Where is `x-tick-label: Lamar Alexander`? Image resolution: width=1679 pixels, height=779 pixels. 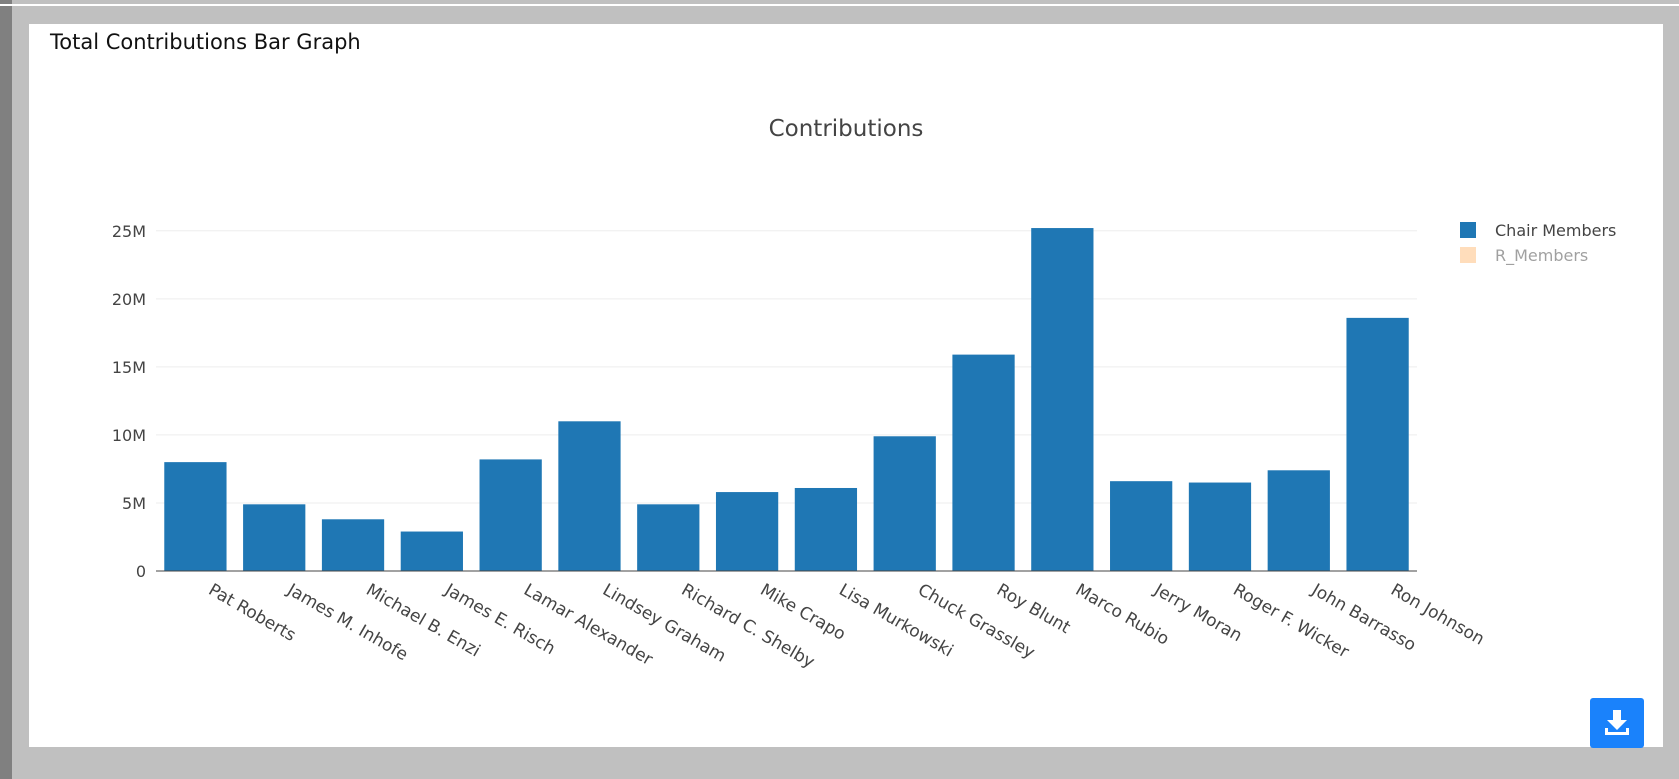
x-tick-label: Lamar Alexander is located at coordinates (588, 625).